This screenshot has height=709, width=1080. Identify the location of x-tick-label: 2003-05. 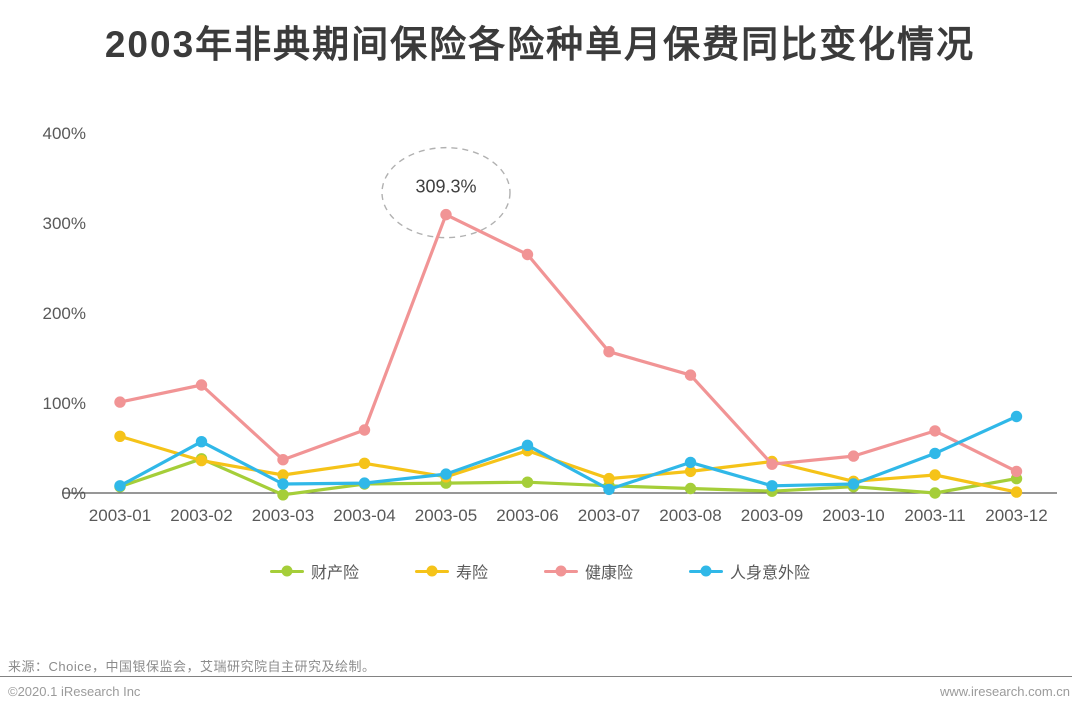
(446, 515).